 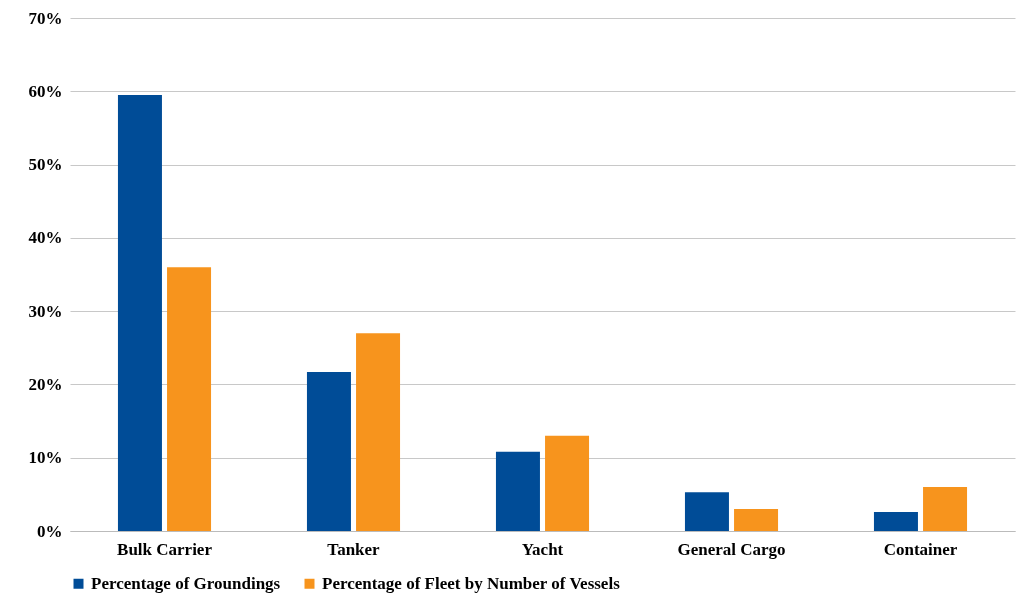 What do you see at coordinates (45, 384) in the screenshot?
I see `y-tick-label: 20%` at bounding box center [45, 384].